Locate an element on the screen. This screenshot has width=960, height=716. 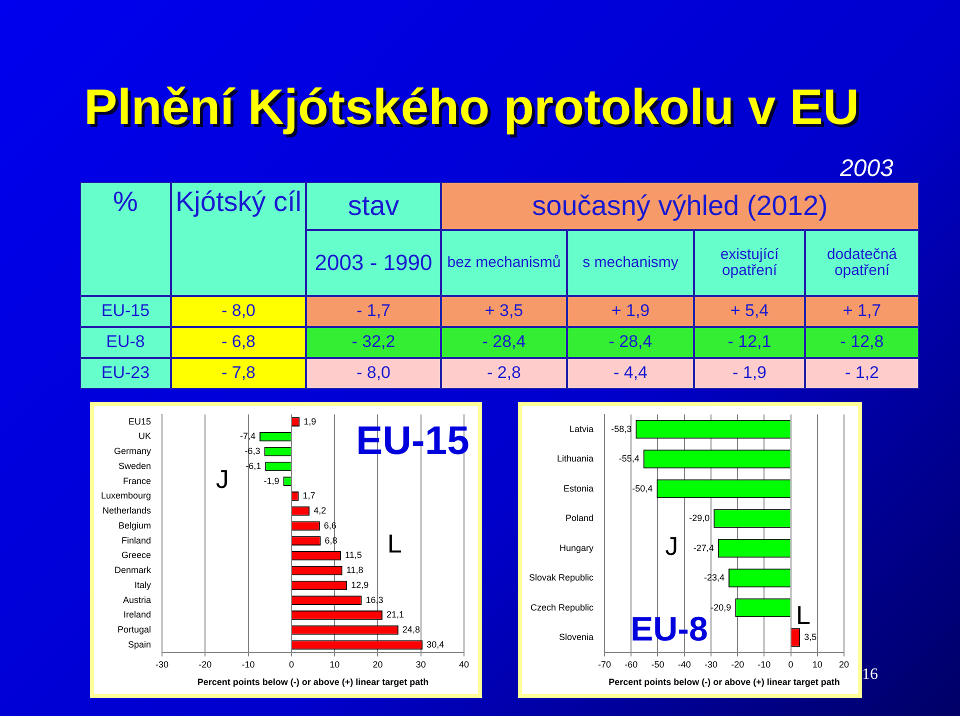
text: stav is located at coordinates (373, 206).